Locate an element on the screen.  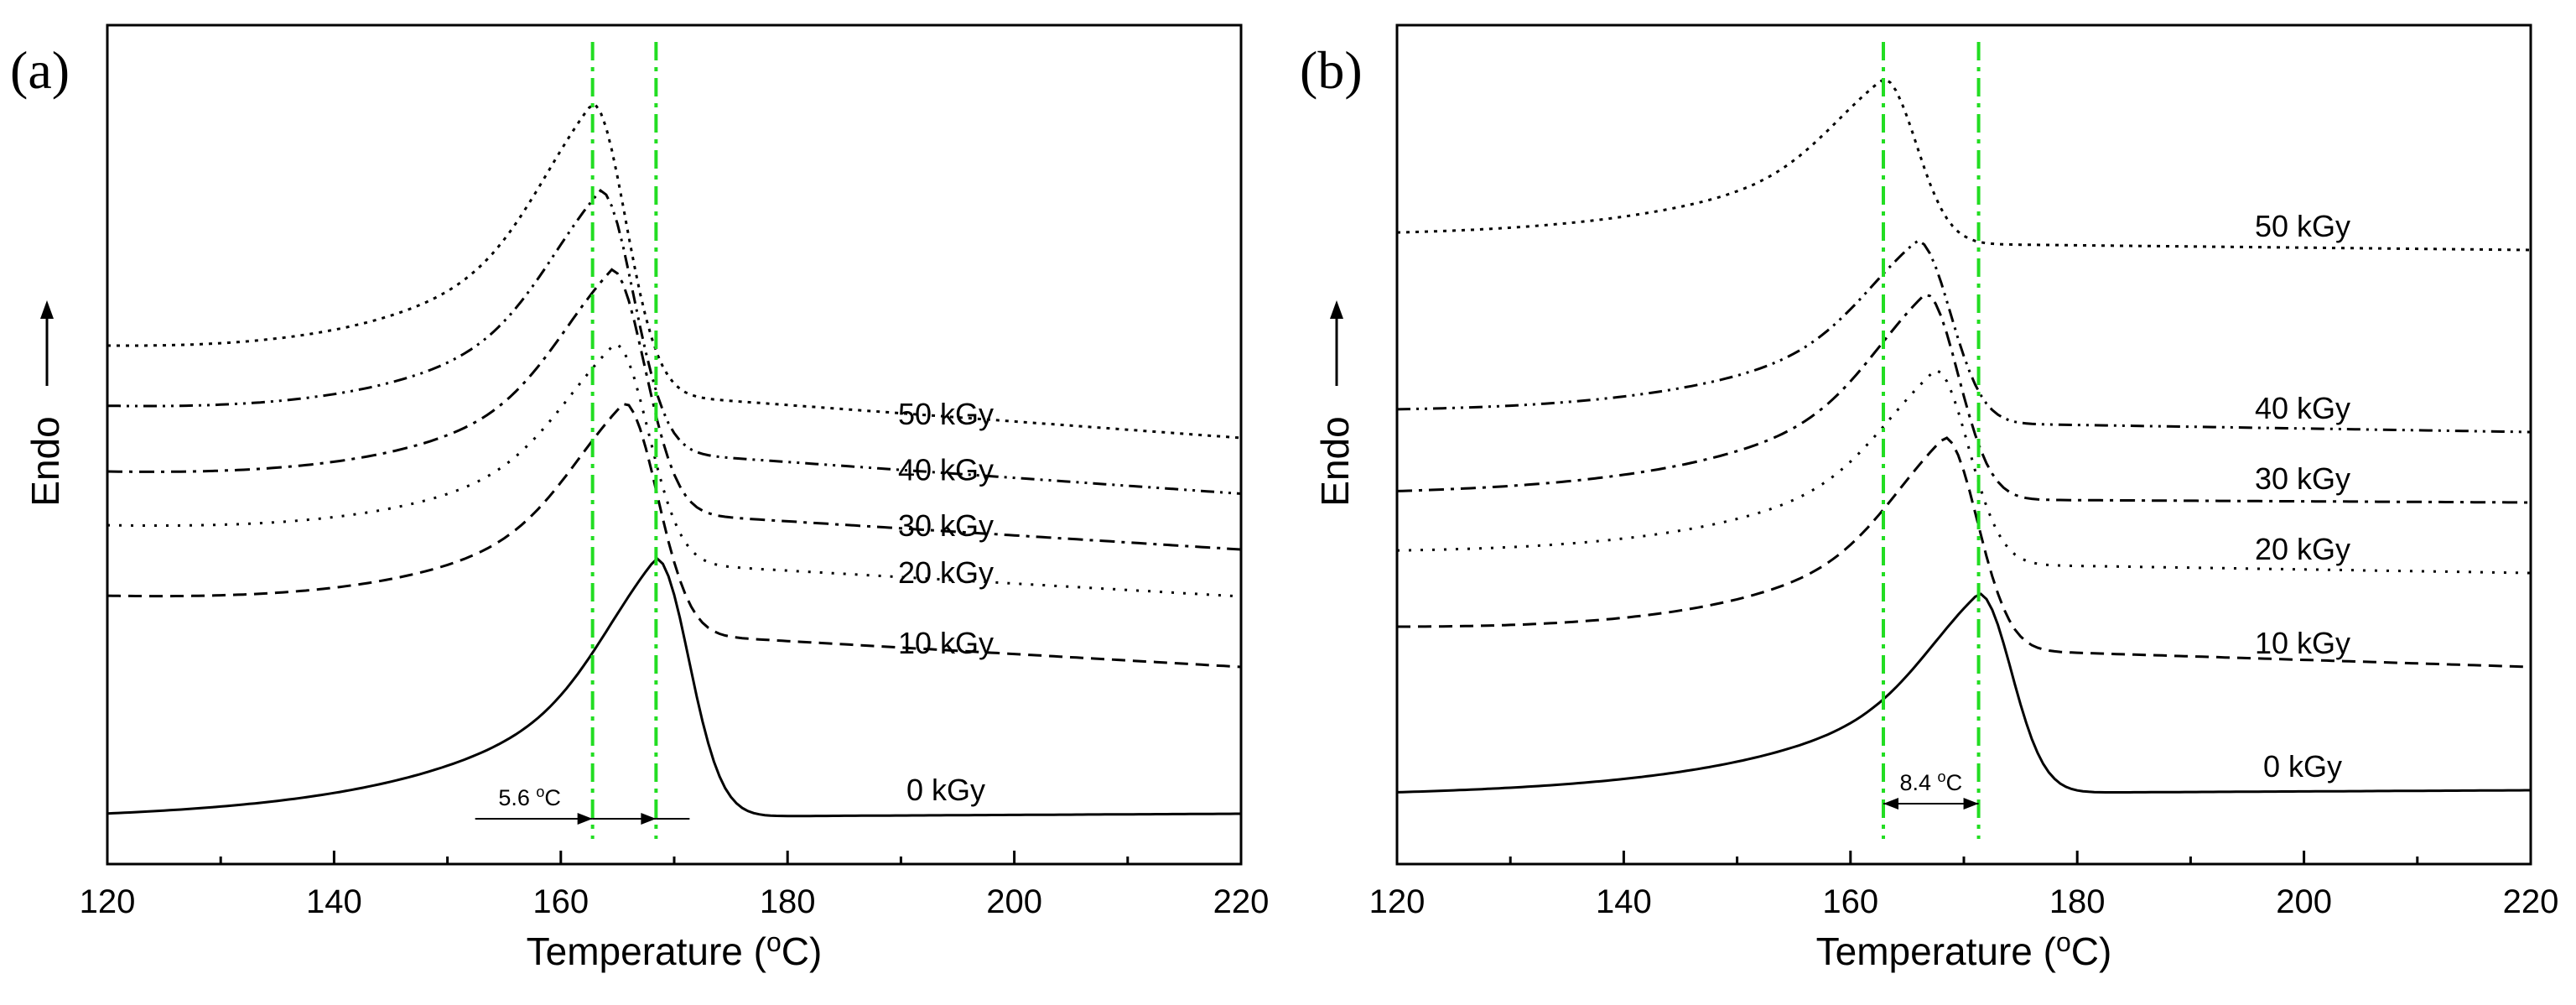
annotation-label: 8.4 oC is located at coordinates (1931, 781).